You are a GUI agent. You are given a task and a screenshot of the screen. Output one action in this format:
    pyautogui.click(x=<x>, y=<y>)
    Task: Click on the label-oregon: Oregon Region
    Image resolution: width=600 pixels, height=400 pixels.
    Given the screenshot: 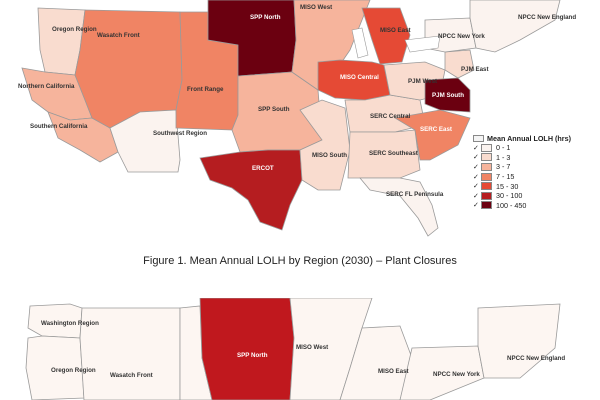 What is the action you would take?
    pyautogui.click(x=74, y=29)
    